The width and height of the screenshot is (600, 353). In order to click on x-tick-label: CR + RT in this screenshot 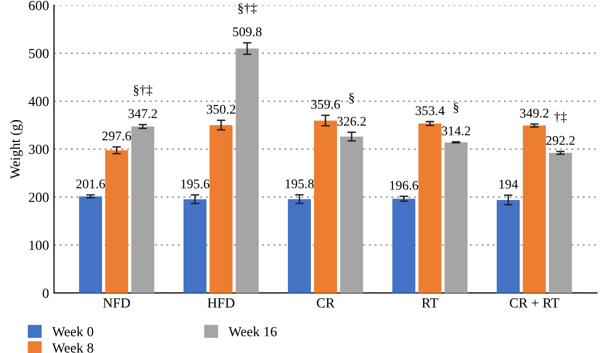, I will do `click(535, 303)`.